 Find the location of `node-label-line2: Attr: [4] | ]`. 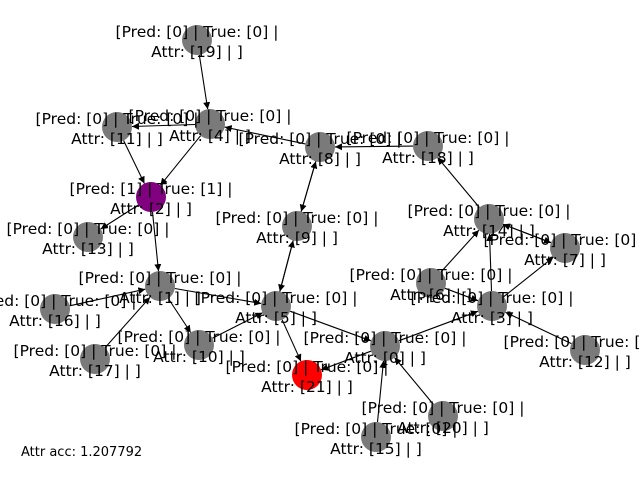

node-label-line2: Attr: [4] | ] is located at coordinates (210, 136).